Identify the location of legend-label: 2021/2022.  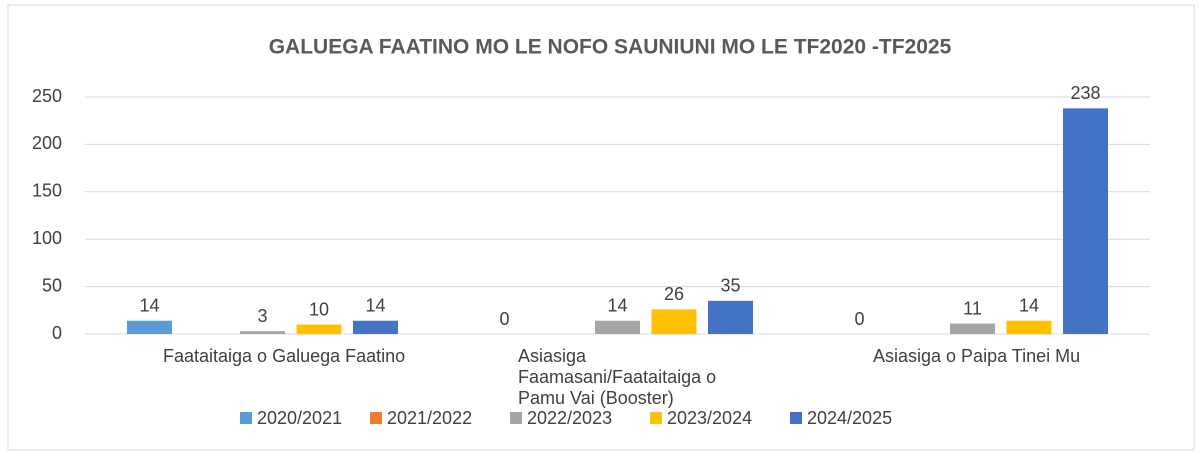
(429, 418).